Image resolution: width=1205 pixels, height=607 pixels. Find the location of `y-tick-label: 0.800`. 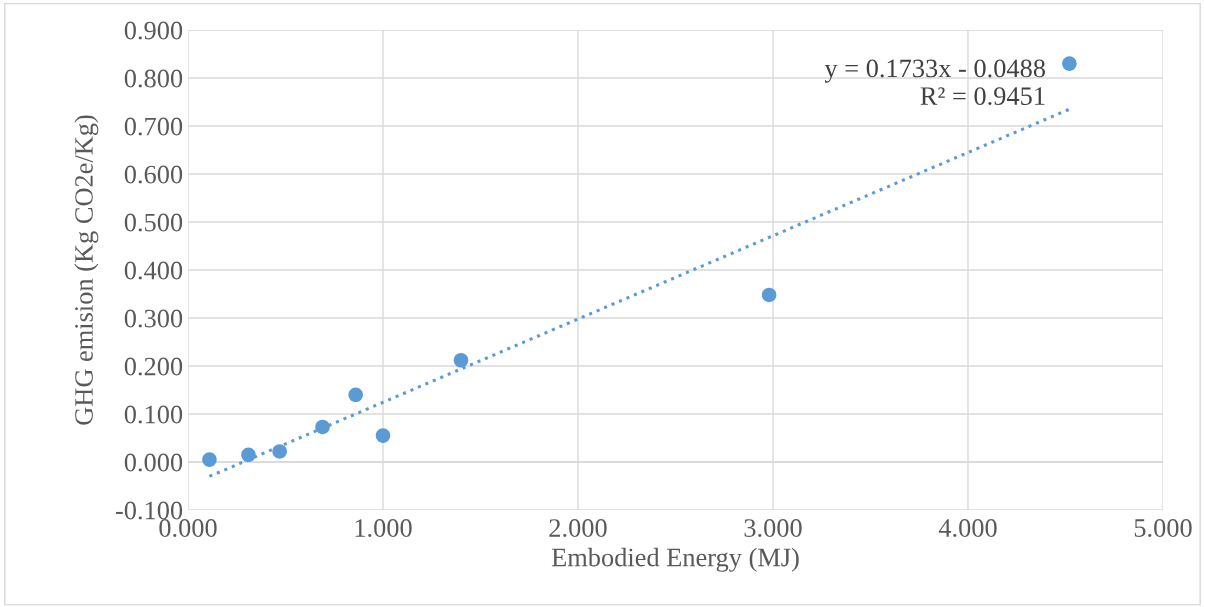

y-tick-label: 0.800 is located at coordinates (153, 78).